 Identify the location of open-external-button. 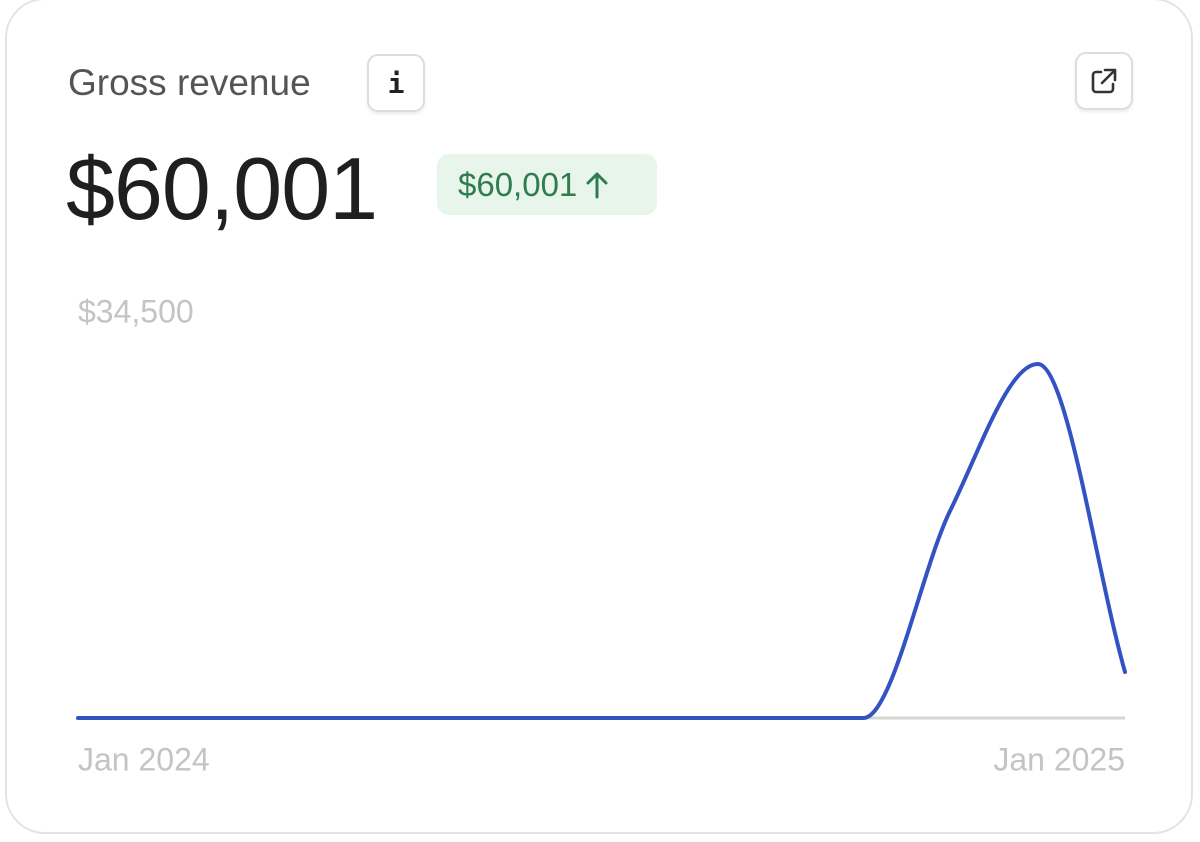
(1104, 81).